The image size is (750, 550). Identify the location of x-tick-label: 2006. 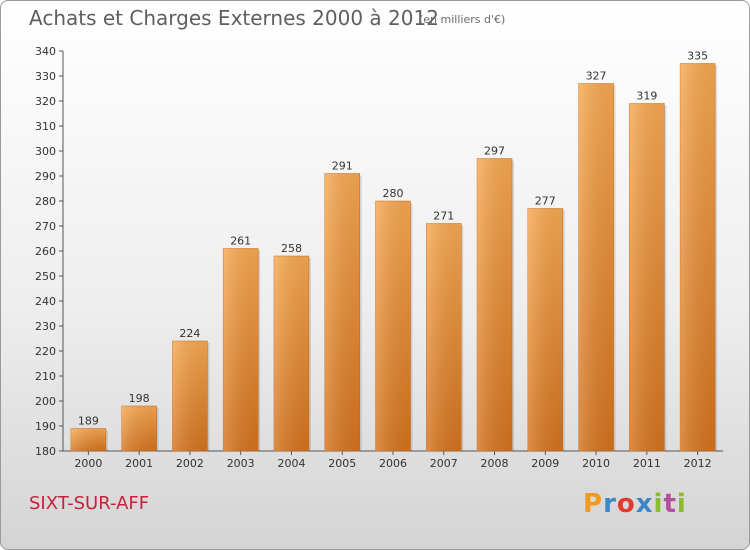
(393, 463).